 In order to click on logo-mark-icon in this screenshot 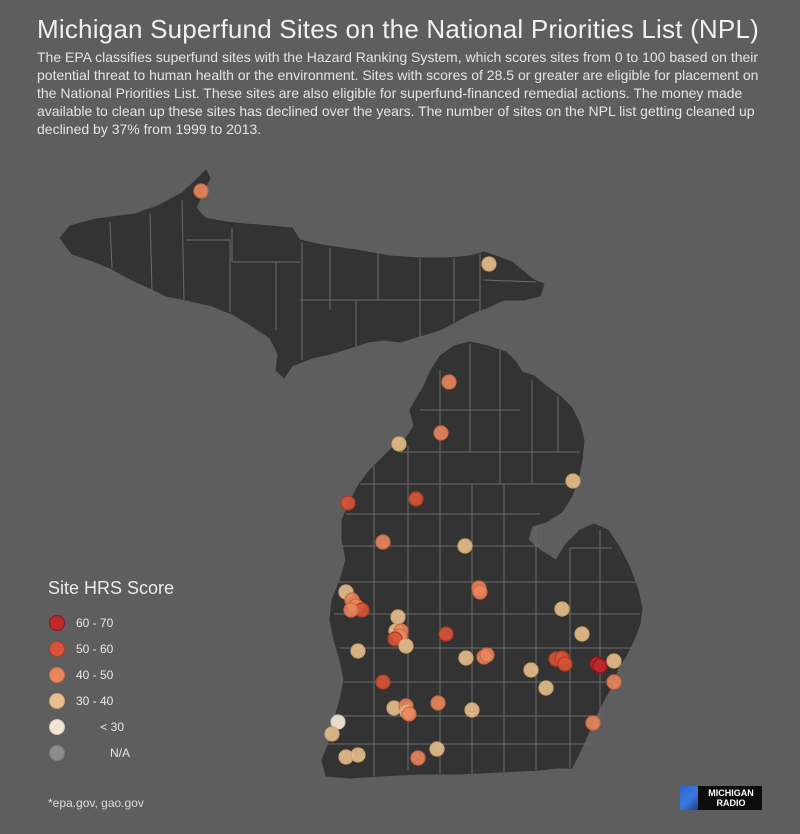, I will do `click(689, 798)`.